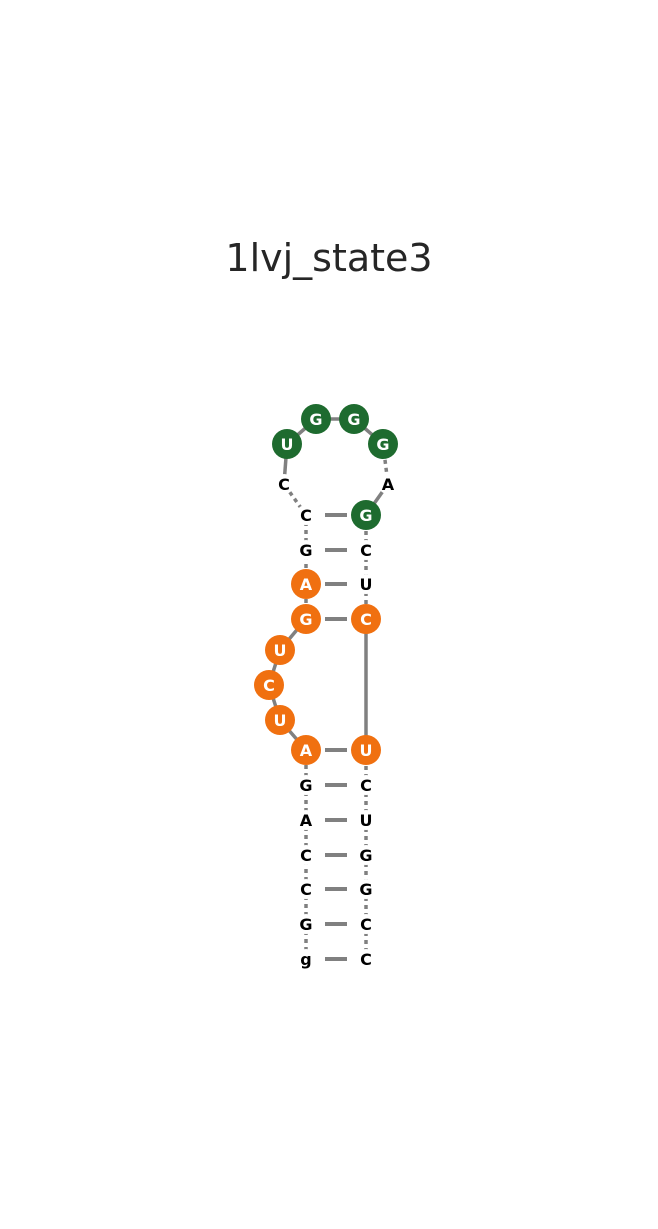  I want to click on backbone-link, so click(295, 499).